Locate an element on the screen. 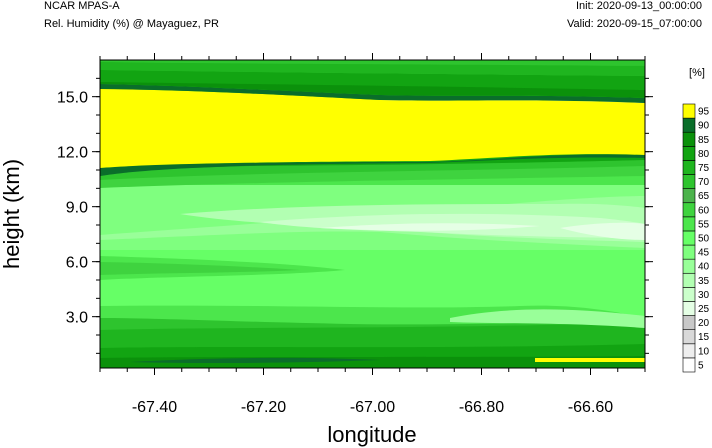 The image size is (712, 448). colorbar-label: 15 is located at coordinates (704, 337).